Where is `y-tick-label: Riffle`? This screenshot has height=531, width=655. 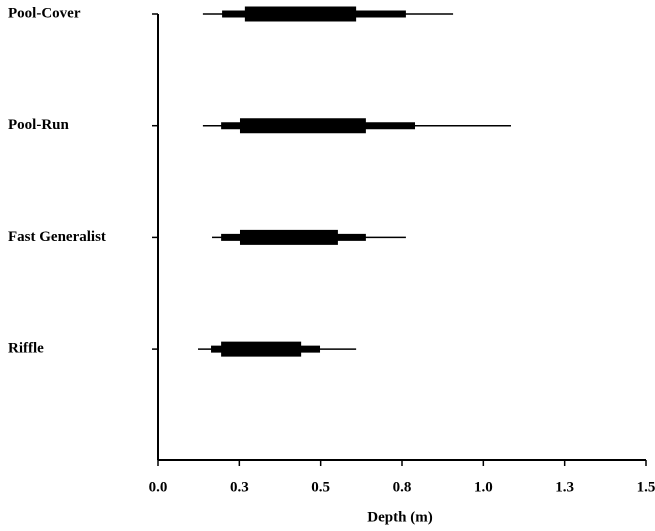 y-tick-label: Riffle is located at coordinates (26, 349).